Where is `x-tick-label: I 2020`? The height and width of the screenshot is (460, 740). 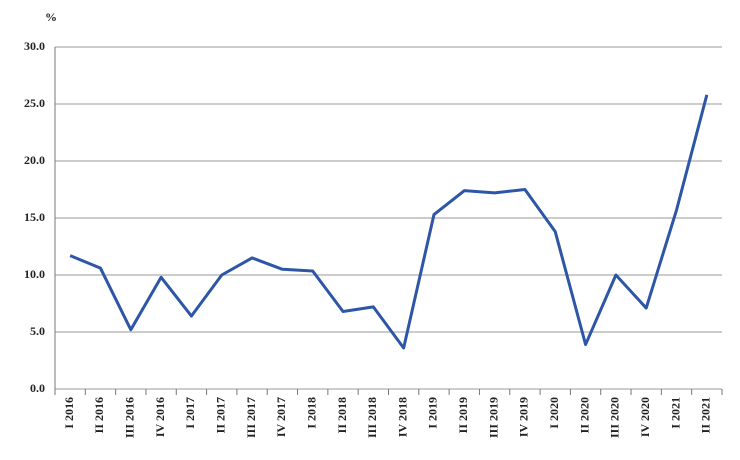
x-tick-label: I 2020 is located at coordinates (554, 413).